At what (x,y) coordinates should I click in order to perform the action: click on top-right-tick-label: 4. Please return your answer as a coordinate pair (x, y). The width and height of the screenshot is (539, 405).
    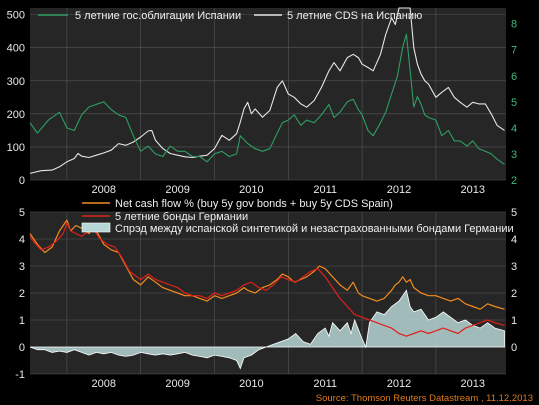
    Looking at the image, I should click on (514, 129).